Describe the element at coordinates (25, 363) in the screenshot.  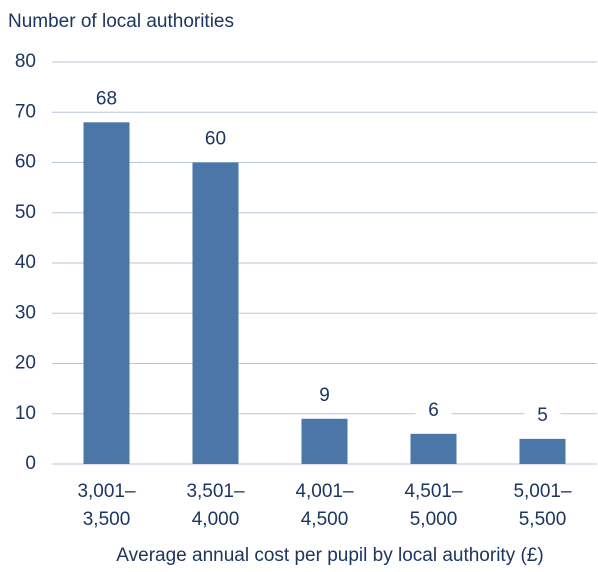
I see `y-tick-label: 20` at that location.